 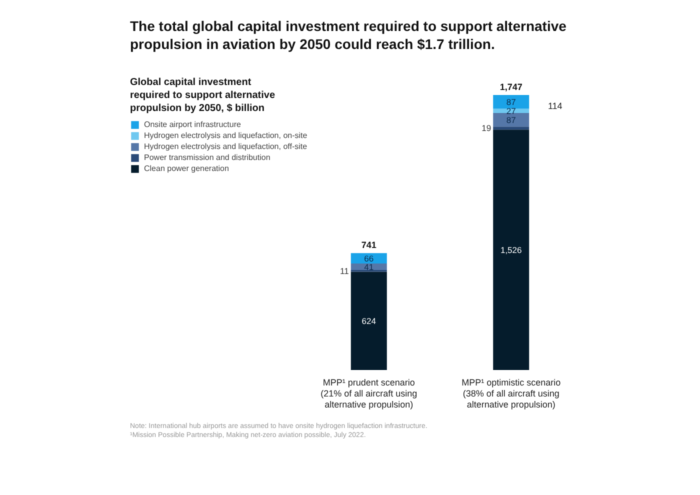 What do you see at coordinates (369, 394) in the screenshot?
I see `x-tick-label: MPP¹ prudent scenario (21% of all aircraft using alternative propulsion)` at bounding box center [369, 394].